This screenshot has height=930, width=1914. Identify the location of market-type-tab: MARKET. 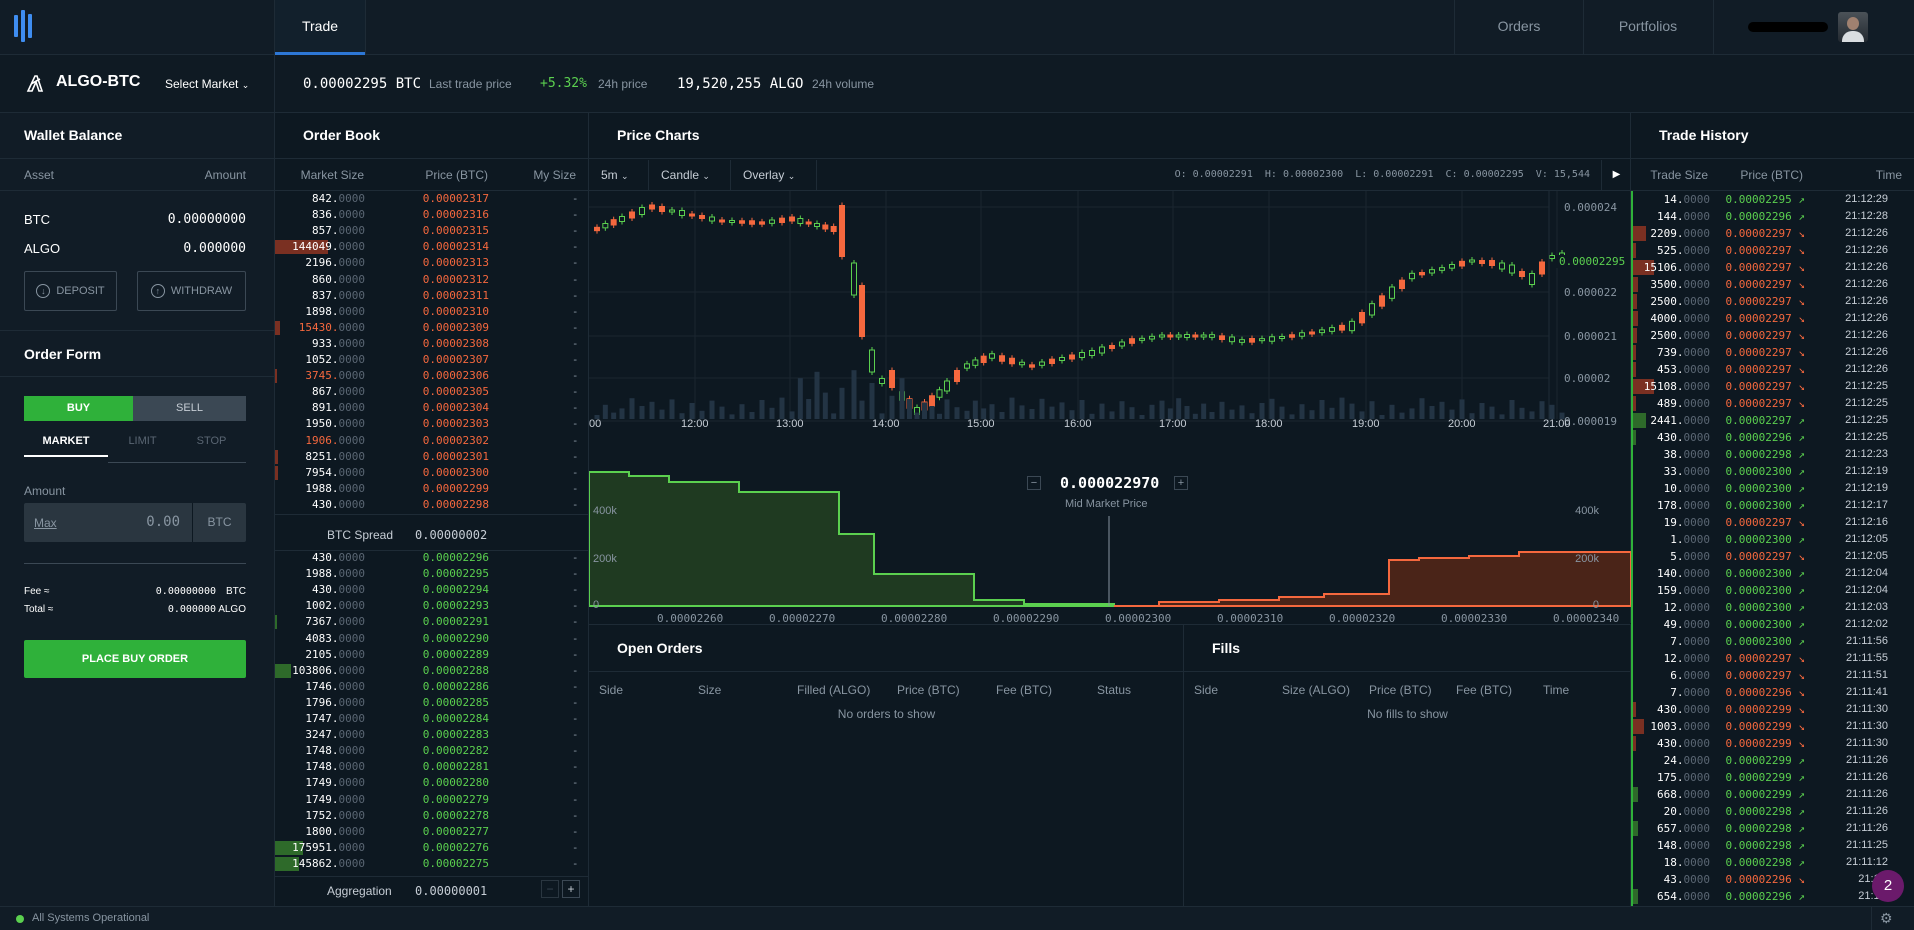
(66, 446).